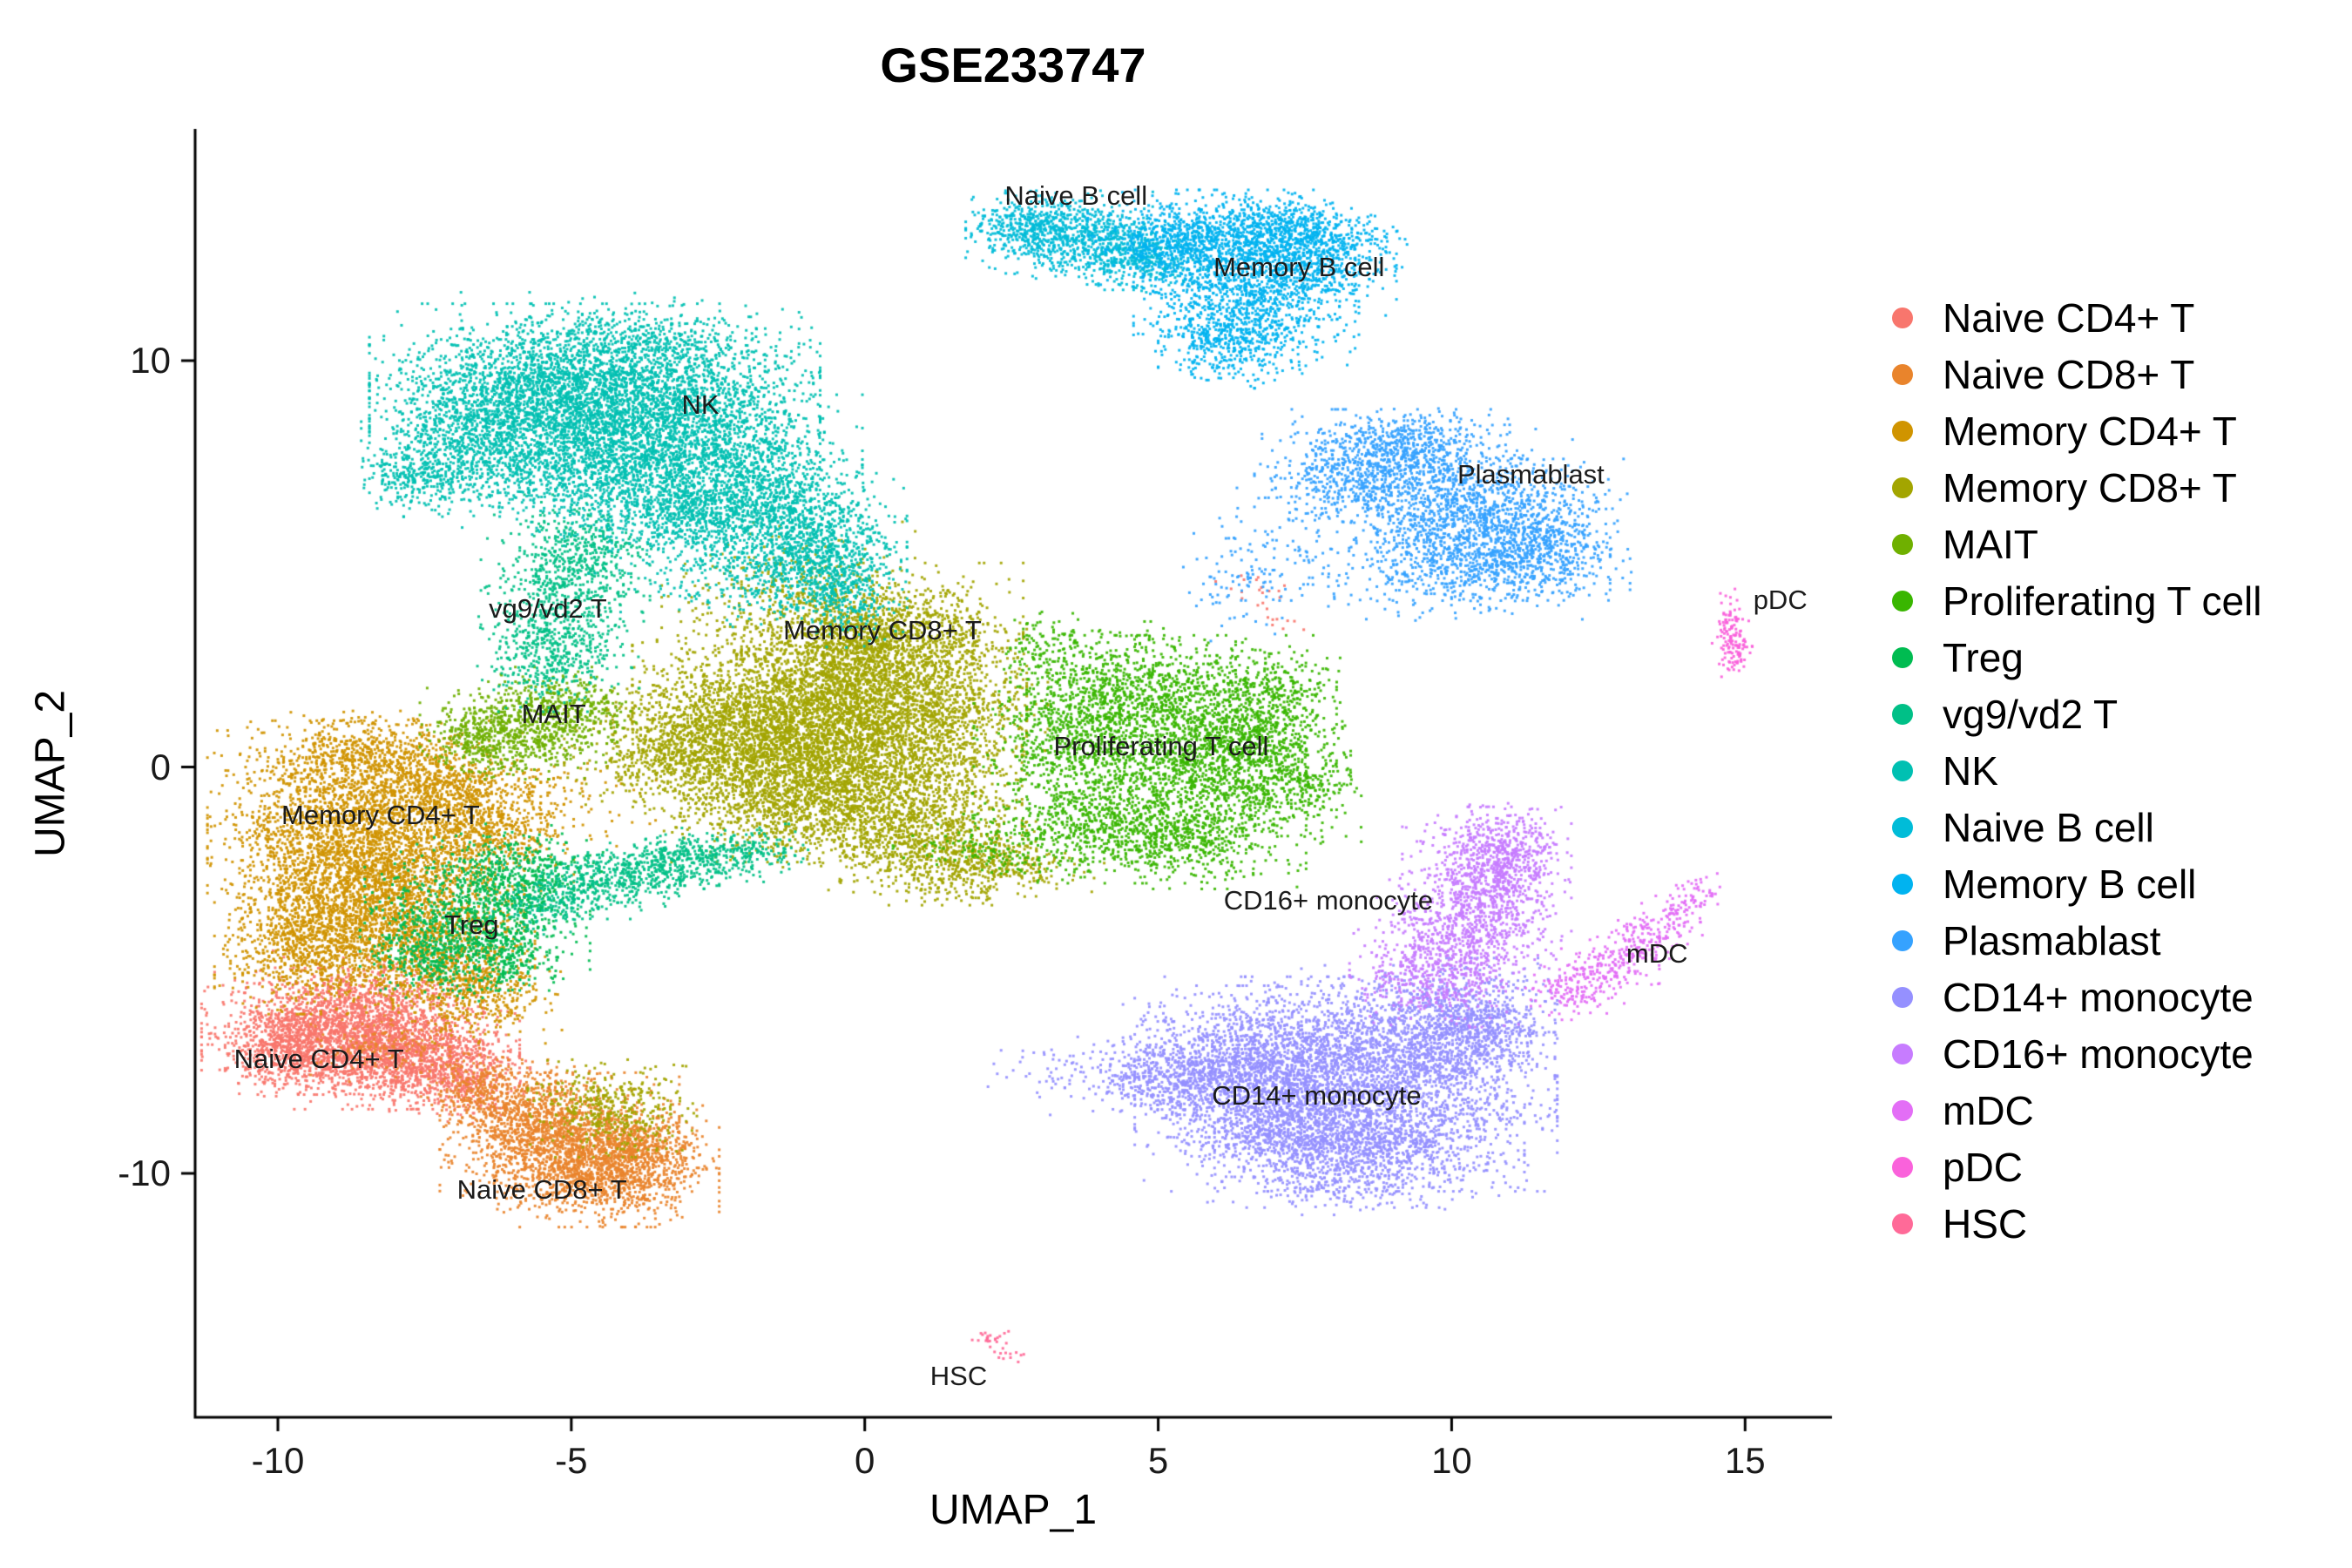 Image resolution: width=2352 pixels, height=1568 pixels. I want to click on legend-label: MAIT, so click(1990, 544).